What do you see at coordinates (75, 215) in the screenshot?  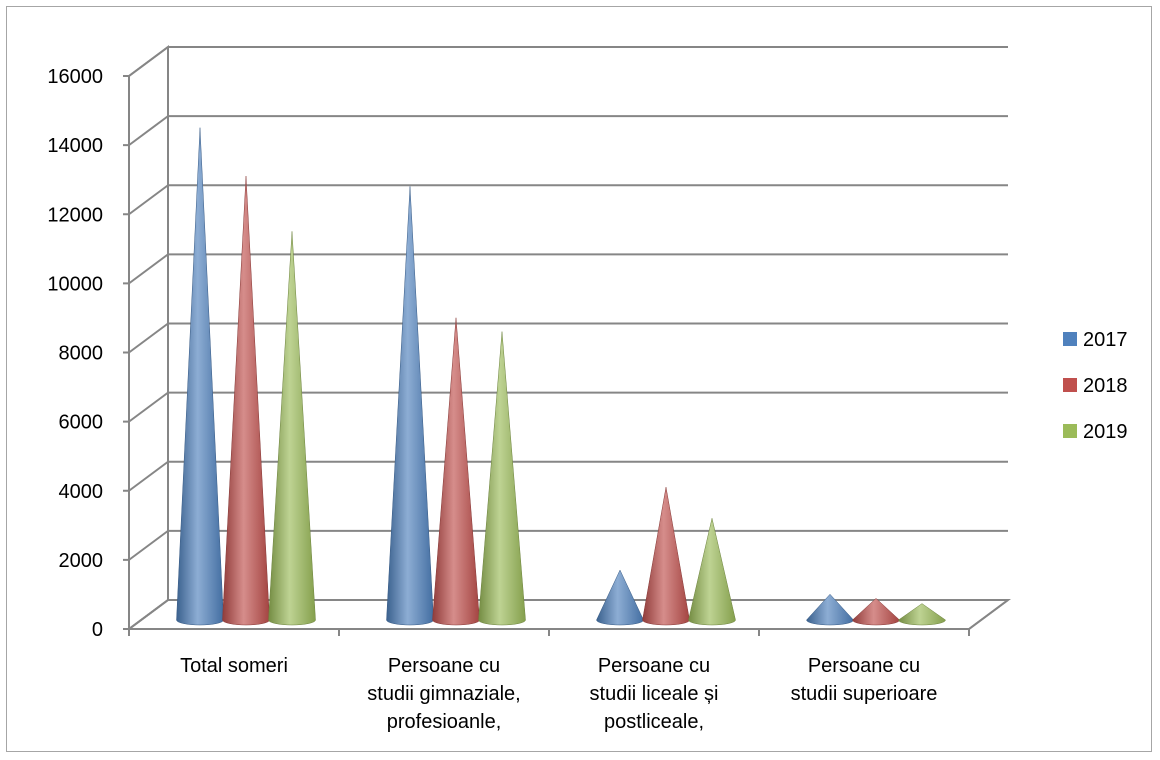 I see `y-tick-label: 12000` at bounding box center [75, 215].